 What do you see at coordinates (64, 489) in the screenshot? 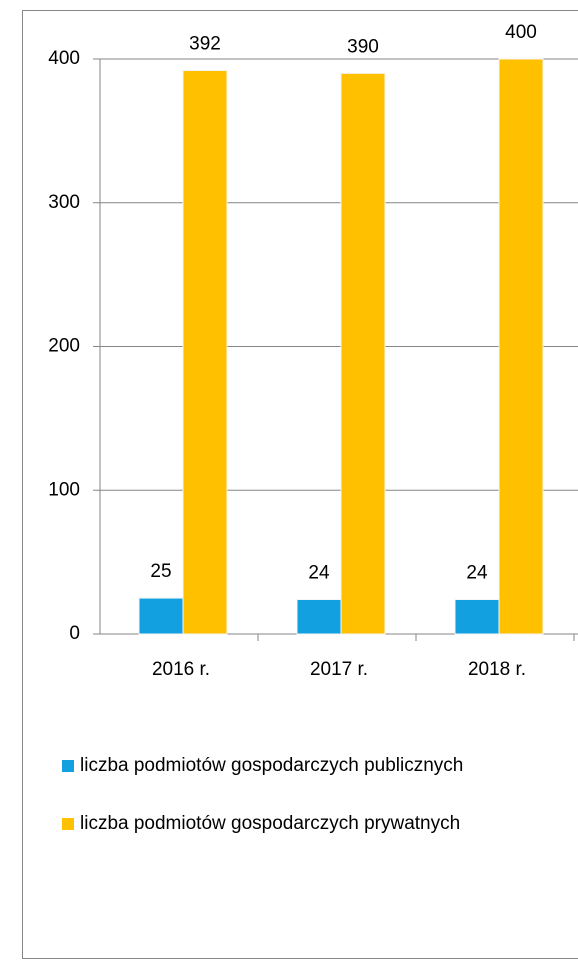
I see `y-tick-label: 100` at bounding box center [64, 489].